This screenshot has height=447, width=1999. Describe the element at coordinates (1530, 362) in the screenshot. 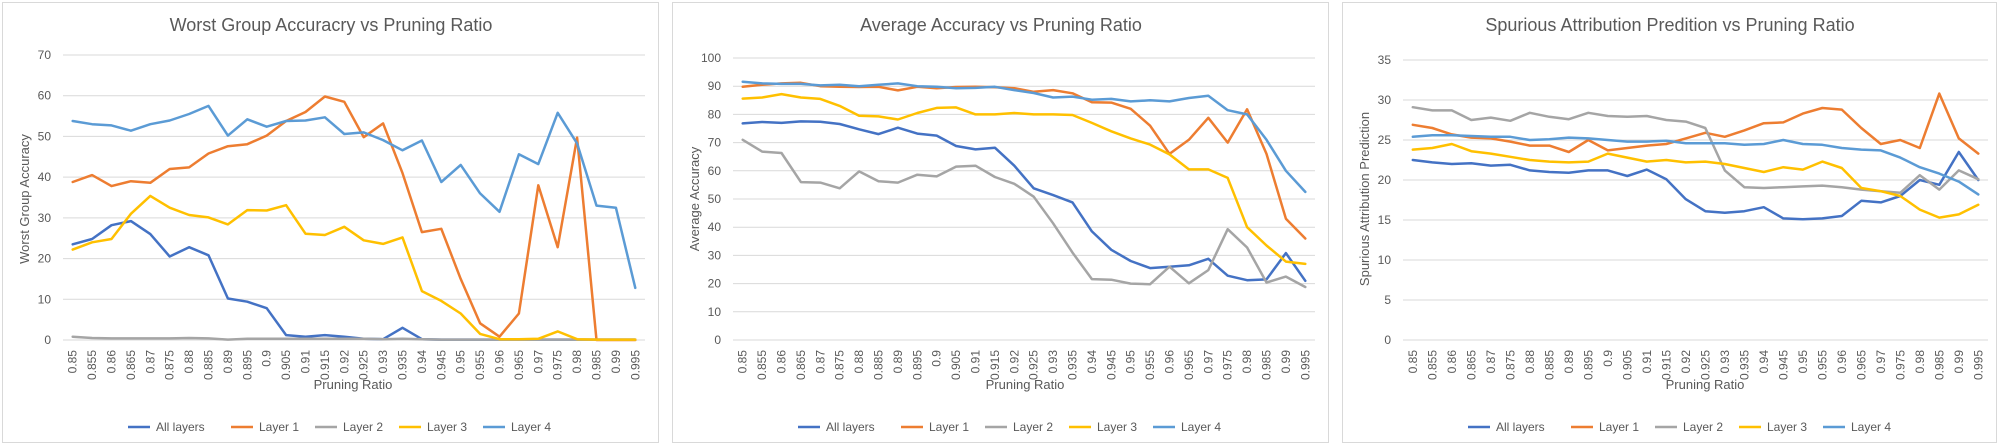

I see `x-tick-label: 0.88` at that location.